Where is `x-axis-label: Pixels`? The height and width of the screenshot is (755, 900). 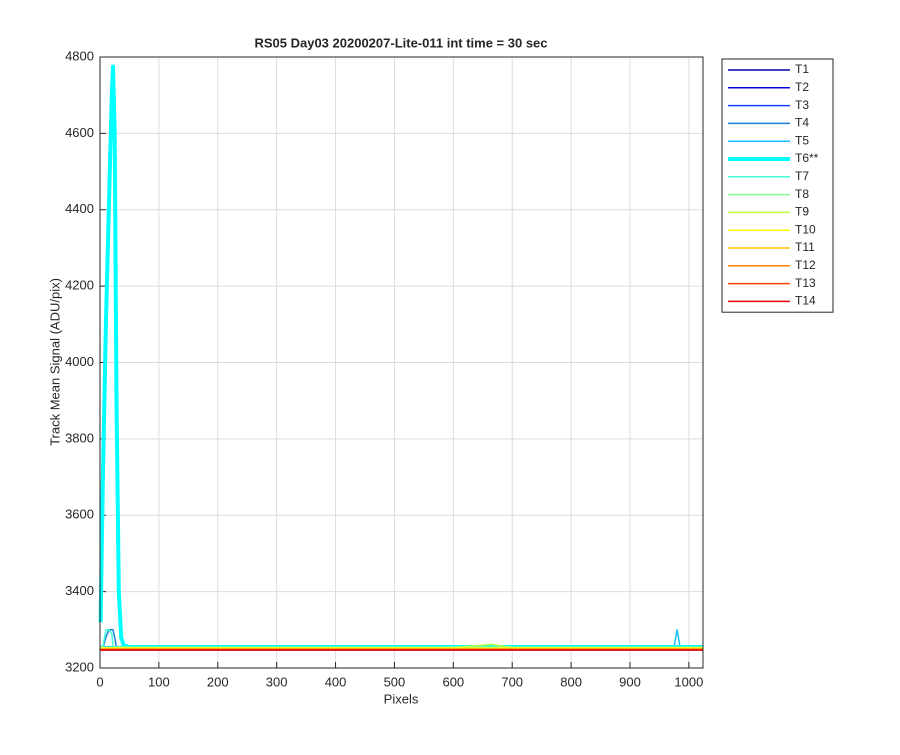 x-axis-label: Pixels is located at coordinates (401, 698).